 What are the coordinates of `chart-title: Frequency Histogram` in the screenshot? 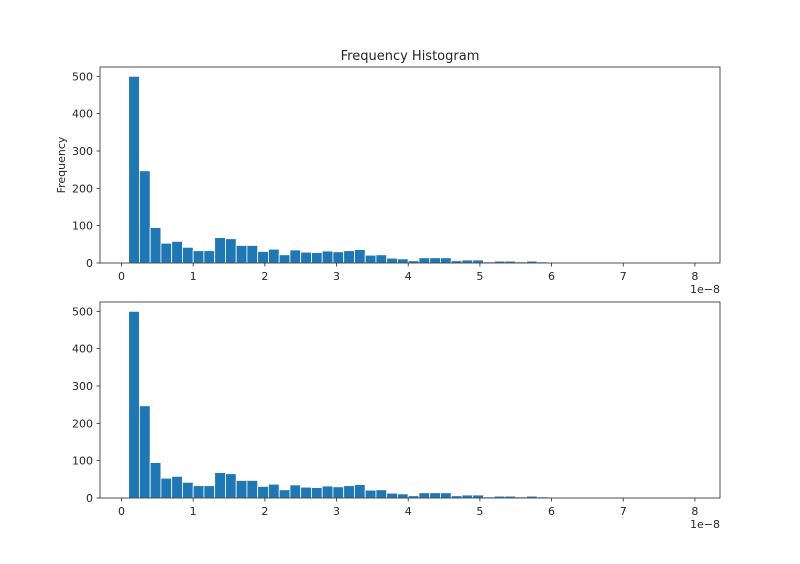 It's located at (410, 56).